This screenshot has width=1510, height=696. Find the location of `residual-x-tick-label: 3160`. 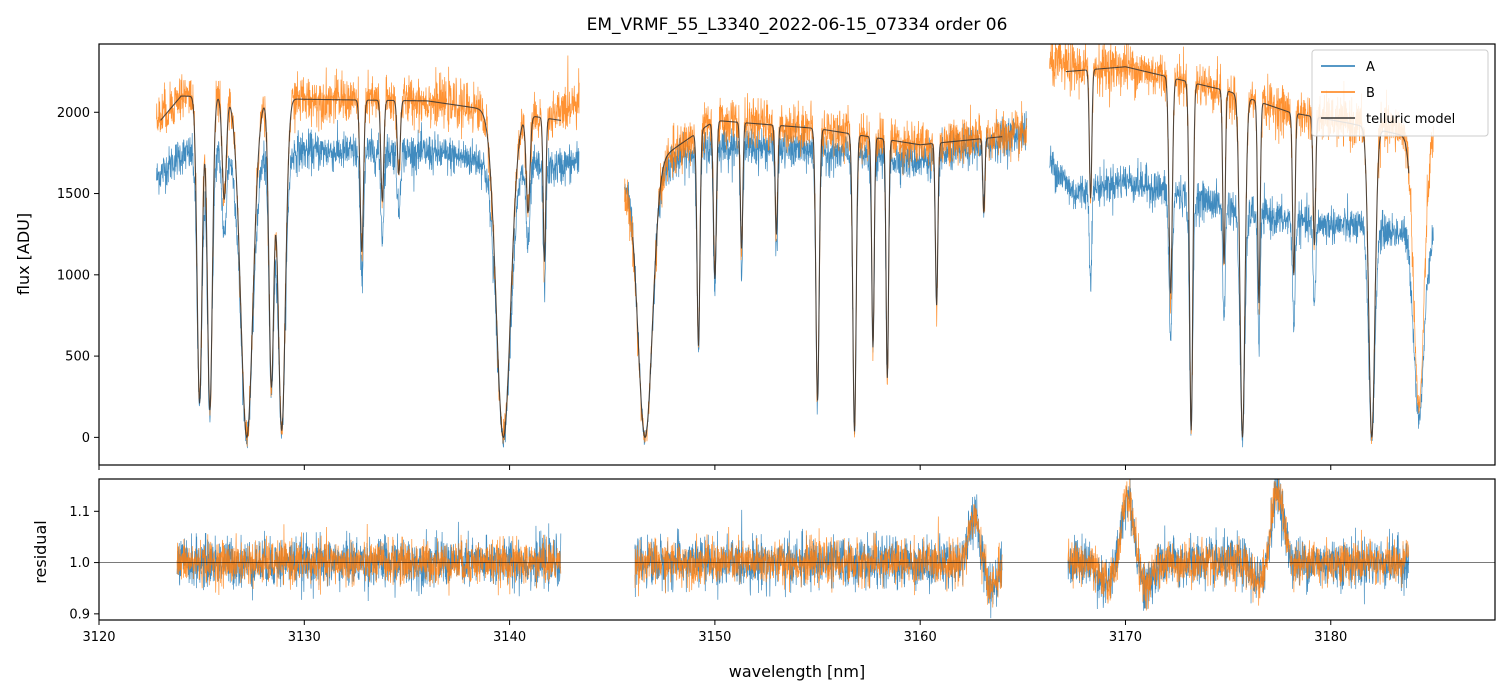

residual-x-tick-label: 3160 is located at coordinates (920, 637).